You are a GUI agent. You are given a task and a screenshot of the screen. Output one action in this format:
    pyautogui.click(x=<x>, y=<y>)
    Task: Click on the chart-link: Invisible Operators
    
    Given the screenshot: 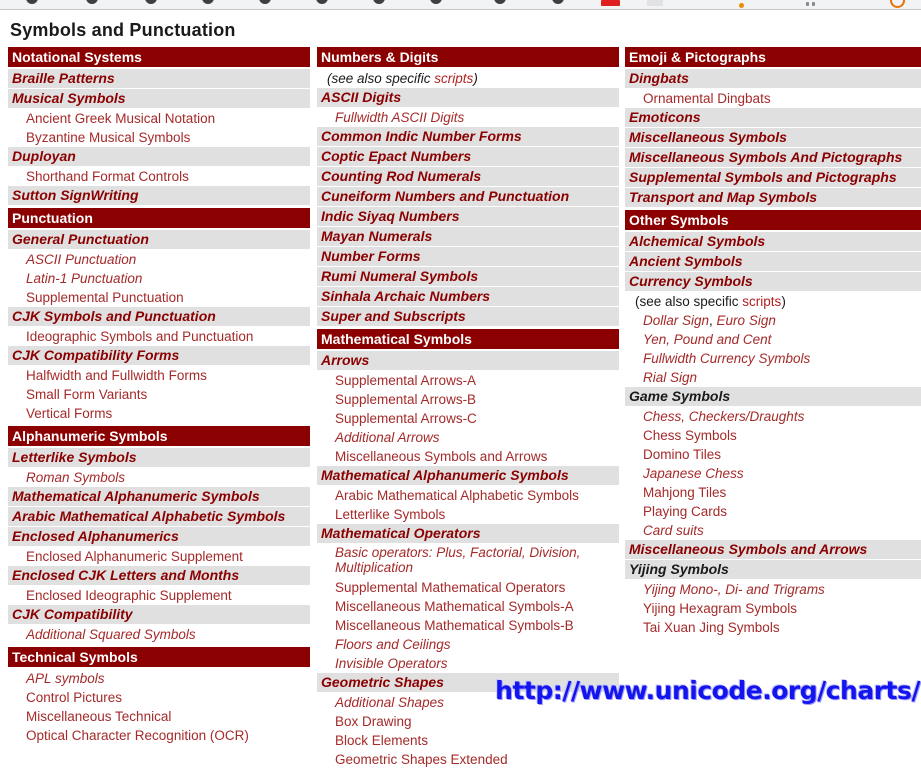 What is the action you would take?
    pyautogui.click(x=391, y=663)
    